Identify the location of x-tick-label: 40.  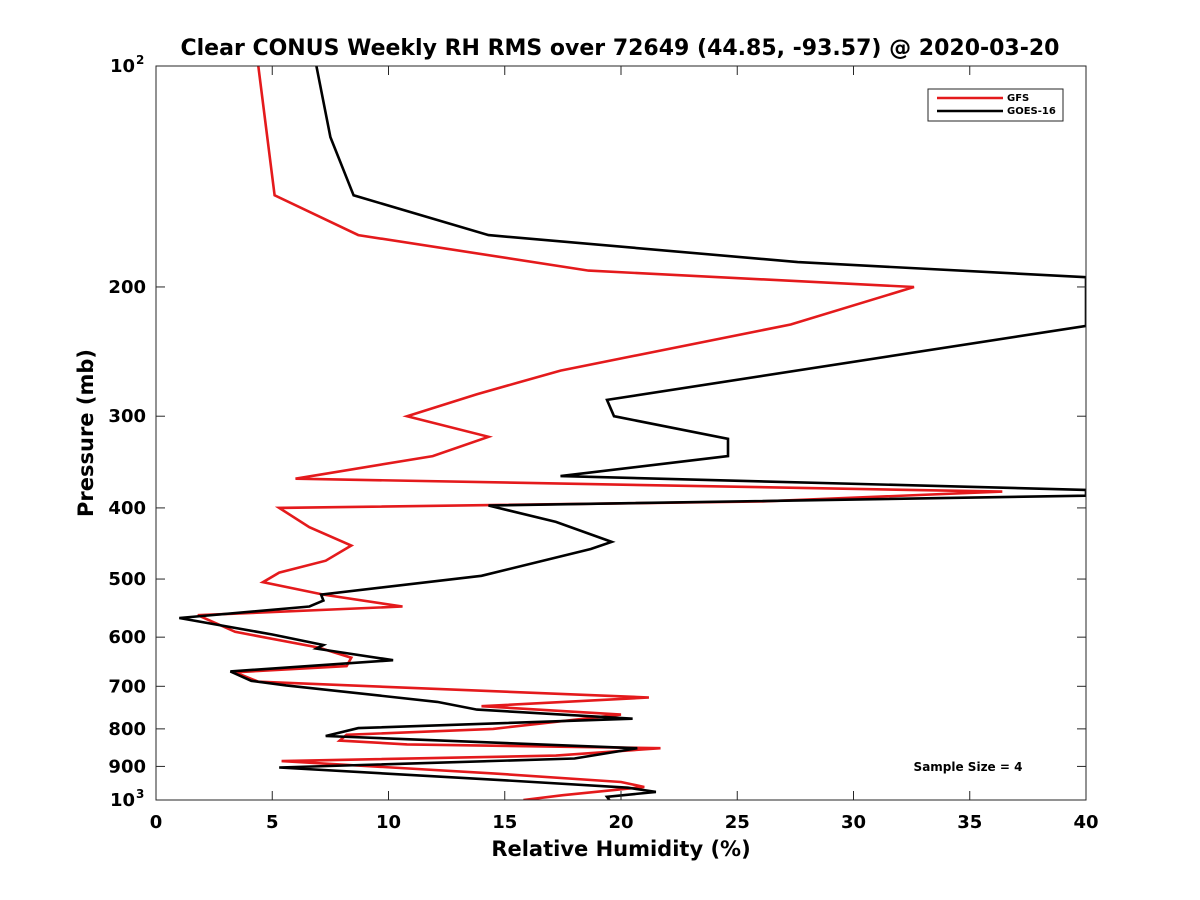
(1085, 822).